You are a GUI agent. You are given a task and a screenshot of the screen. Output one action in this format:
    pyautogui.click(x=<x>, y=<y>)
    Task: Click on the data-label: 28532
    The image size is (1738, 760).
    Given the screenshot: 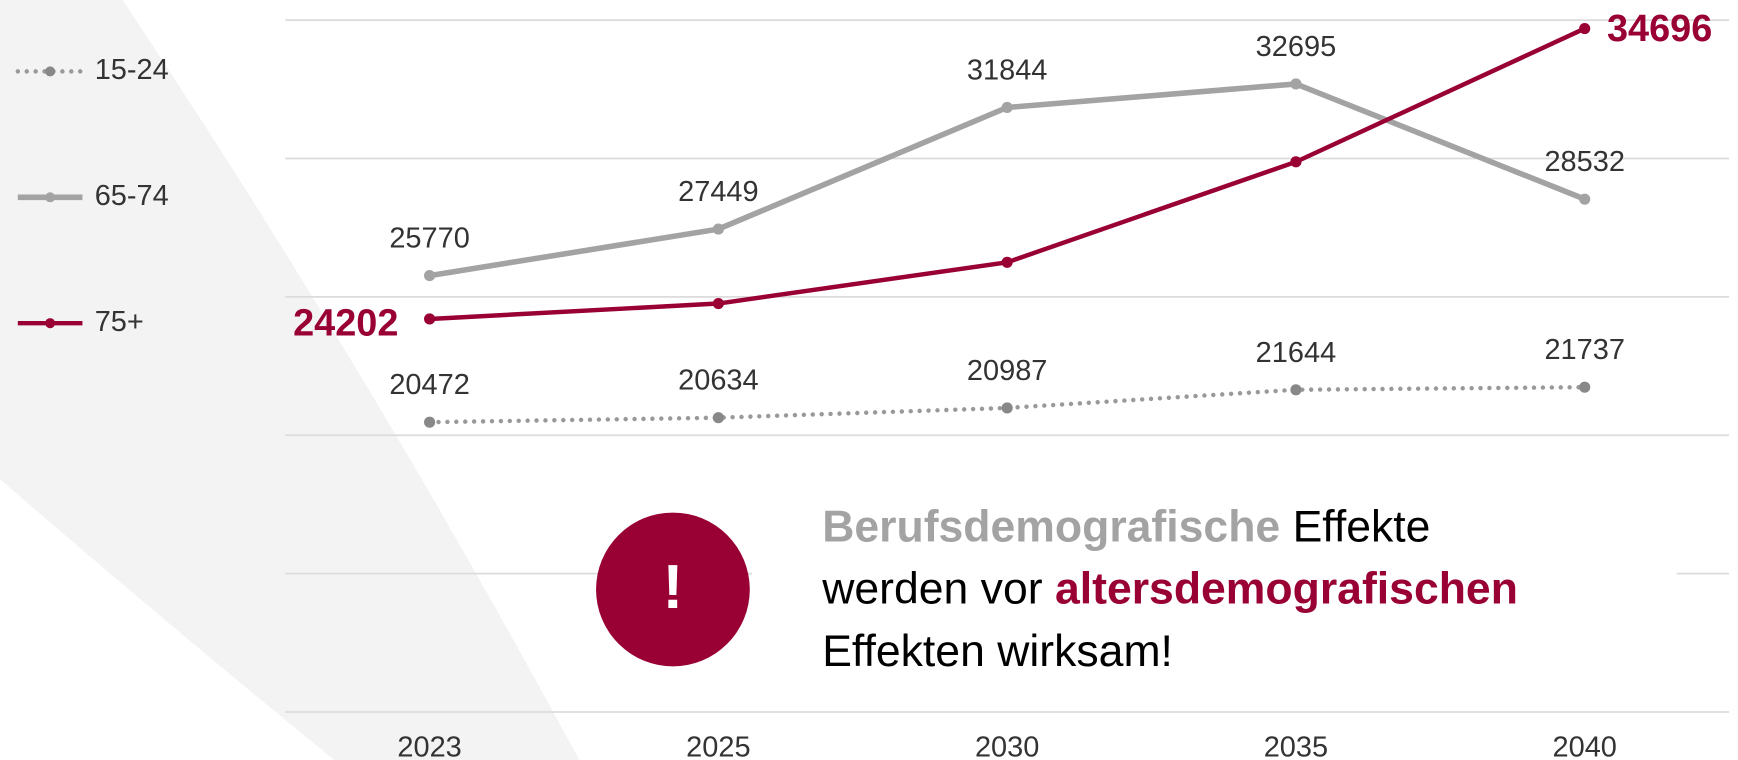 What is the action you would take?
    pyautogui.click(x=1584, y=162)
    